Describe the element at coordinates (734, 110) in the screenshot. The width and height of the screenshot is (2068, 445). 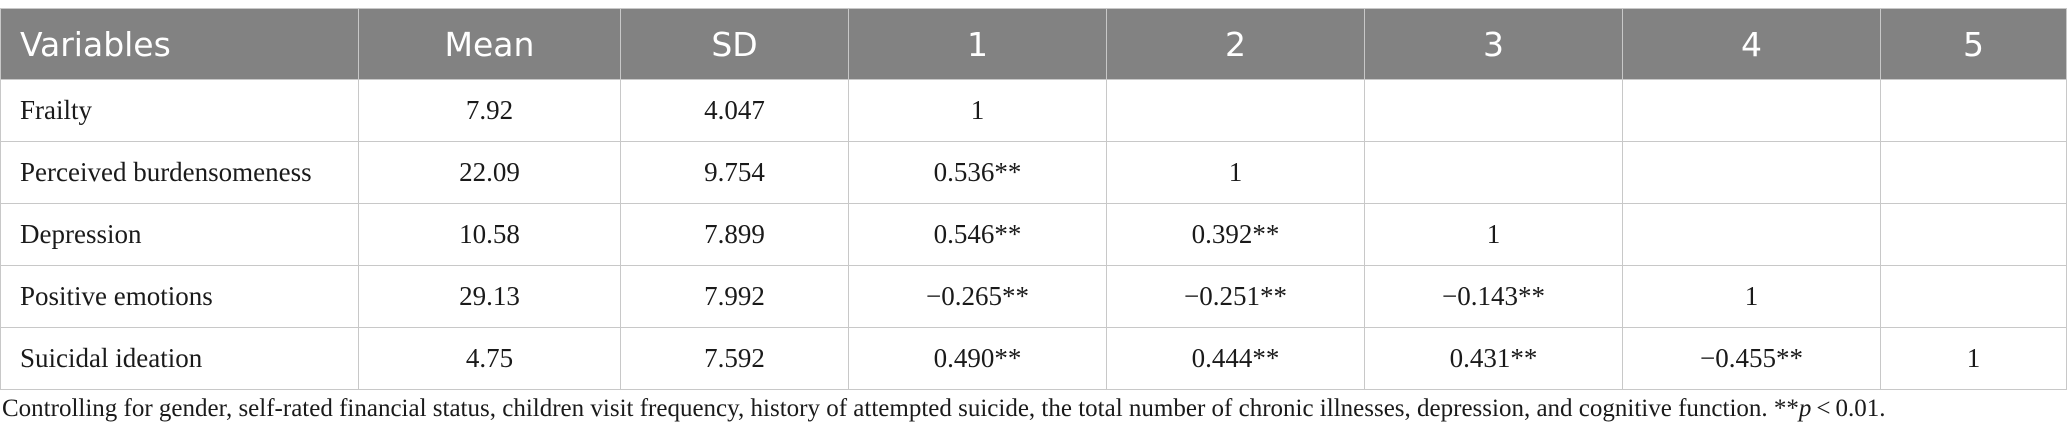
I see `sd-cell: 4.047` at that location.